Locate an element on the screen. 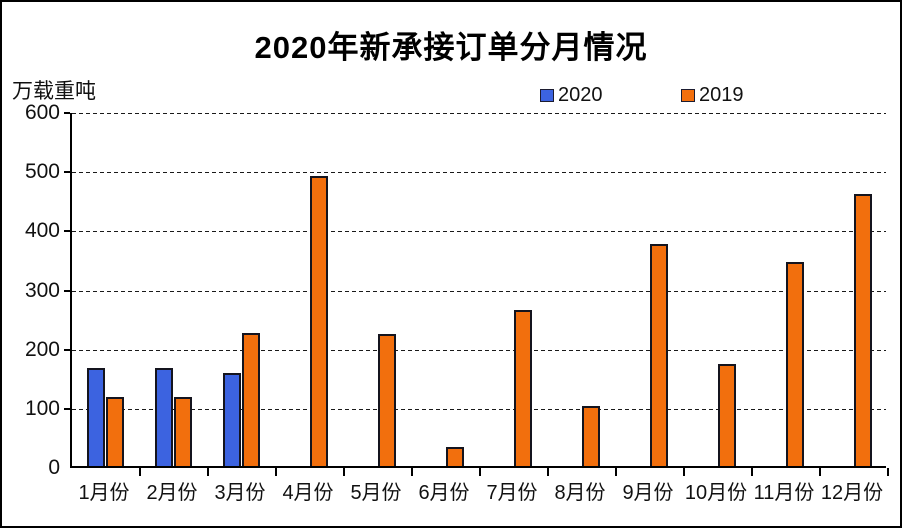 Image resolution: width=902 pixels, height=528 pixels. x-axis-label-12月份: 12月份 is located at coordinates (852, 493).